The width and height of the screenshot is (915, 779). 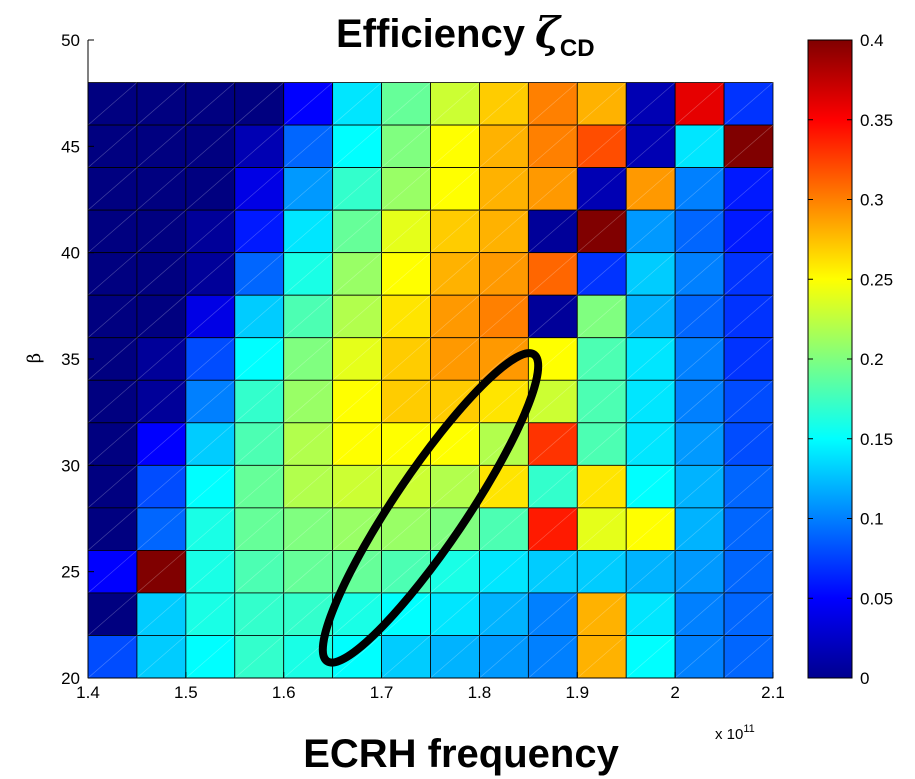 What do you see at coordinates (430, 687) in the screenshot?
I see `x-axis-ticks: 1.4 1.5 1.6 1.7 1.8 1.9 2 2.1` at bounding box center [430, 687].